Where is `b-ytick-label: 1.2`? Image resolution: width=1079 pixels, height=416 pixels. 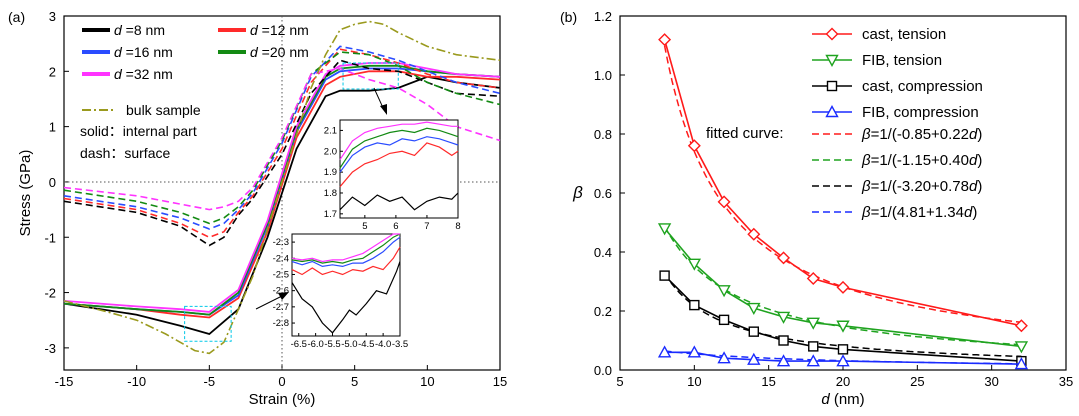
b-ytick-label: 1.2 is located at coordinates (603, 16).